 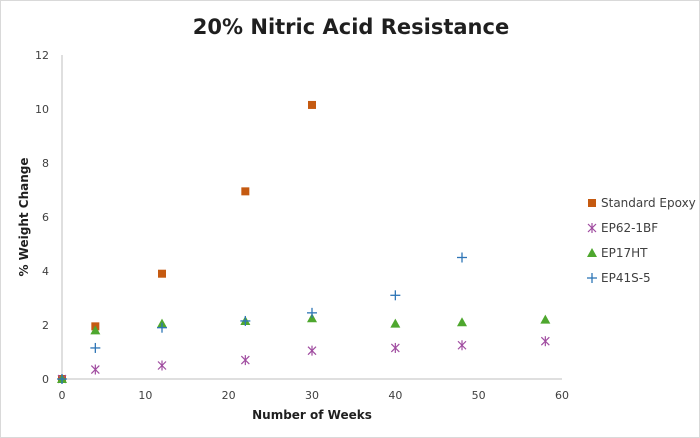 I want to click on x-axis-title: Number of Weeks, so click(x=312, y=415).